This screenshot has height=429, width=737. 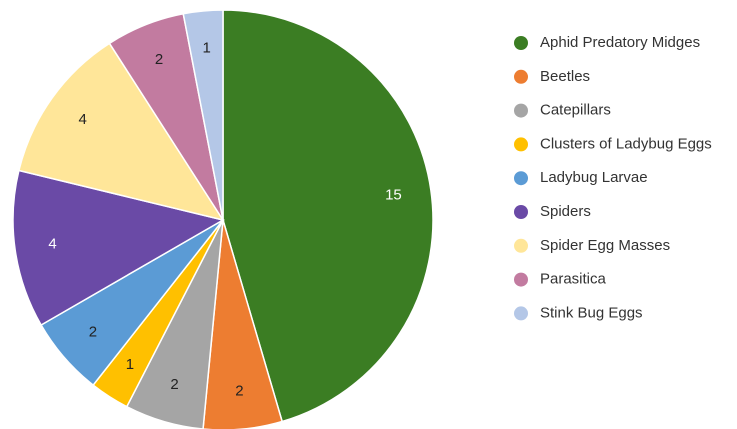 I want to click on legend-label: Catepillars, so click(x=575, y=110).